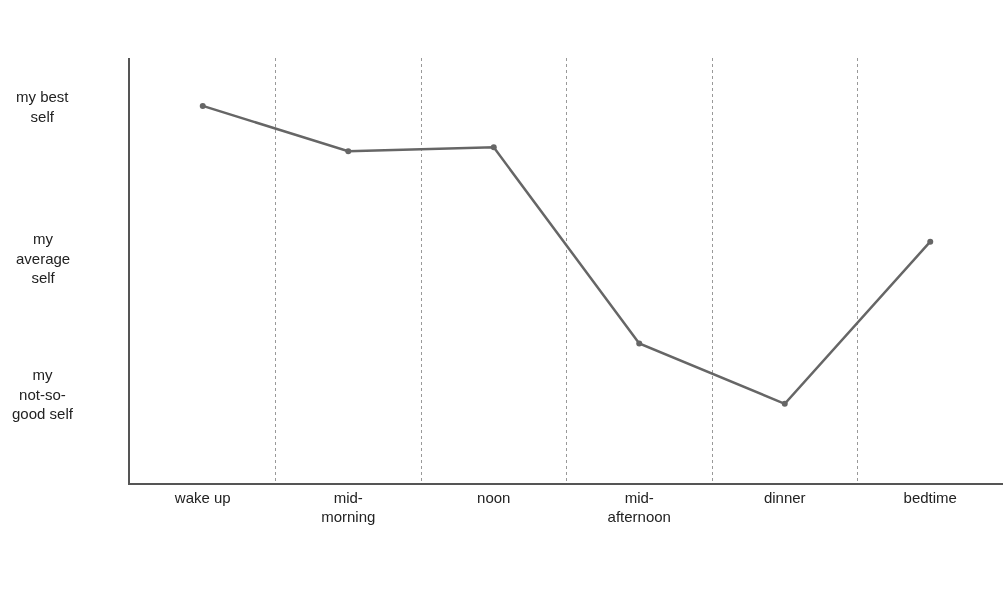  Describe the element at coordinates (43, 394) in the screenshot. I see `text: my not-so- good self` at that location.